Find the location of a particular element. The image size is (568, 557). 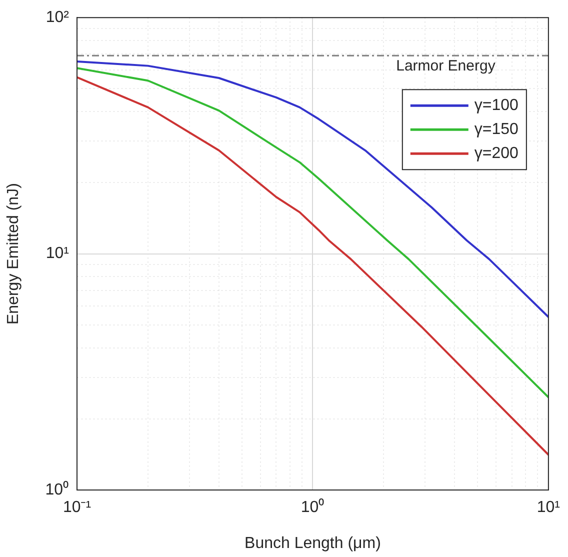

ref-line-label: Larmor Energy is located at coordinates (446, 65).